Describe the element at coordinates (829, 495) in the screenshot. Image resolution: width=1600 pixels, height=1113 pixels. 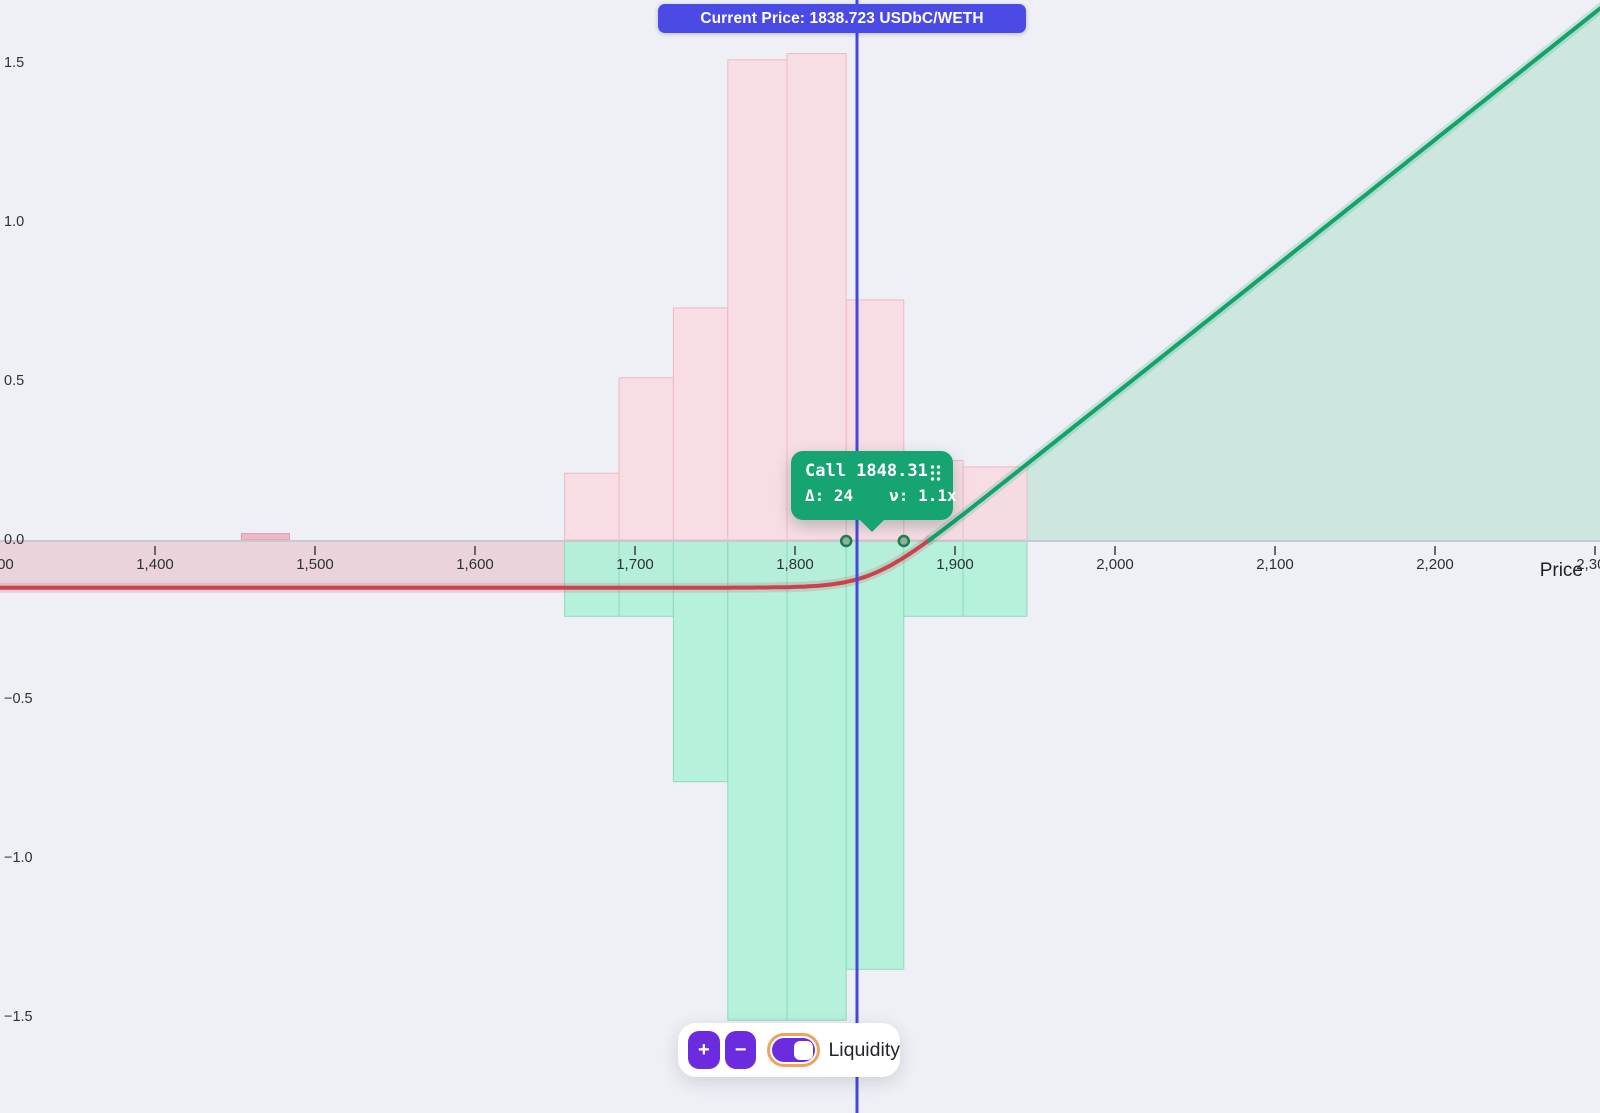
I see `tooltip-delta: Δ: 24` at that location.